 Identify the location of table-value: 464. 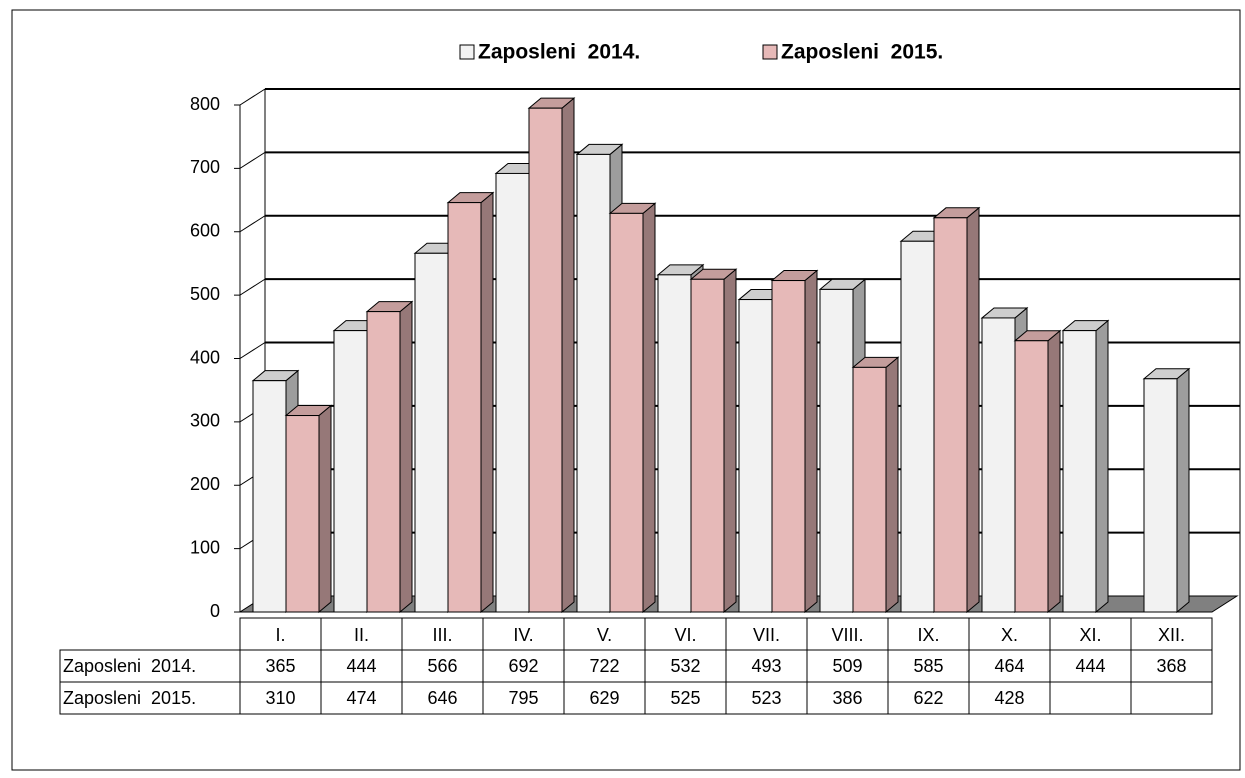
(1009, 666).